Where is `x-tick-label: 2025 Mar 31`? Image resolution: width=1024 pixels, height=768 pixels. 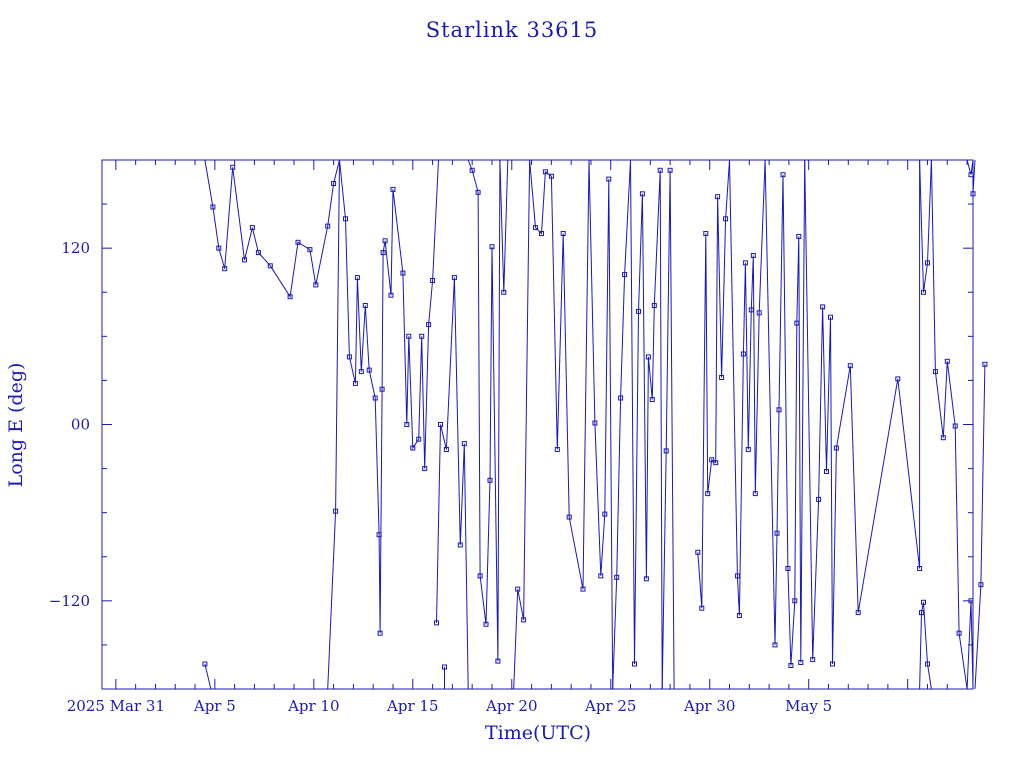
x-tick-label: 2025 Mar 31 is located at coordinates (116, 706).